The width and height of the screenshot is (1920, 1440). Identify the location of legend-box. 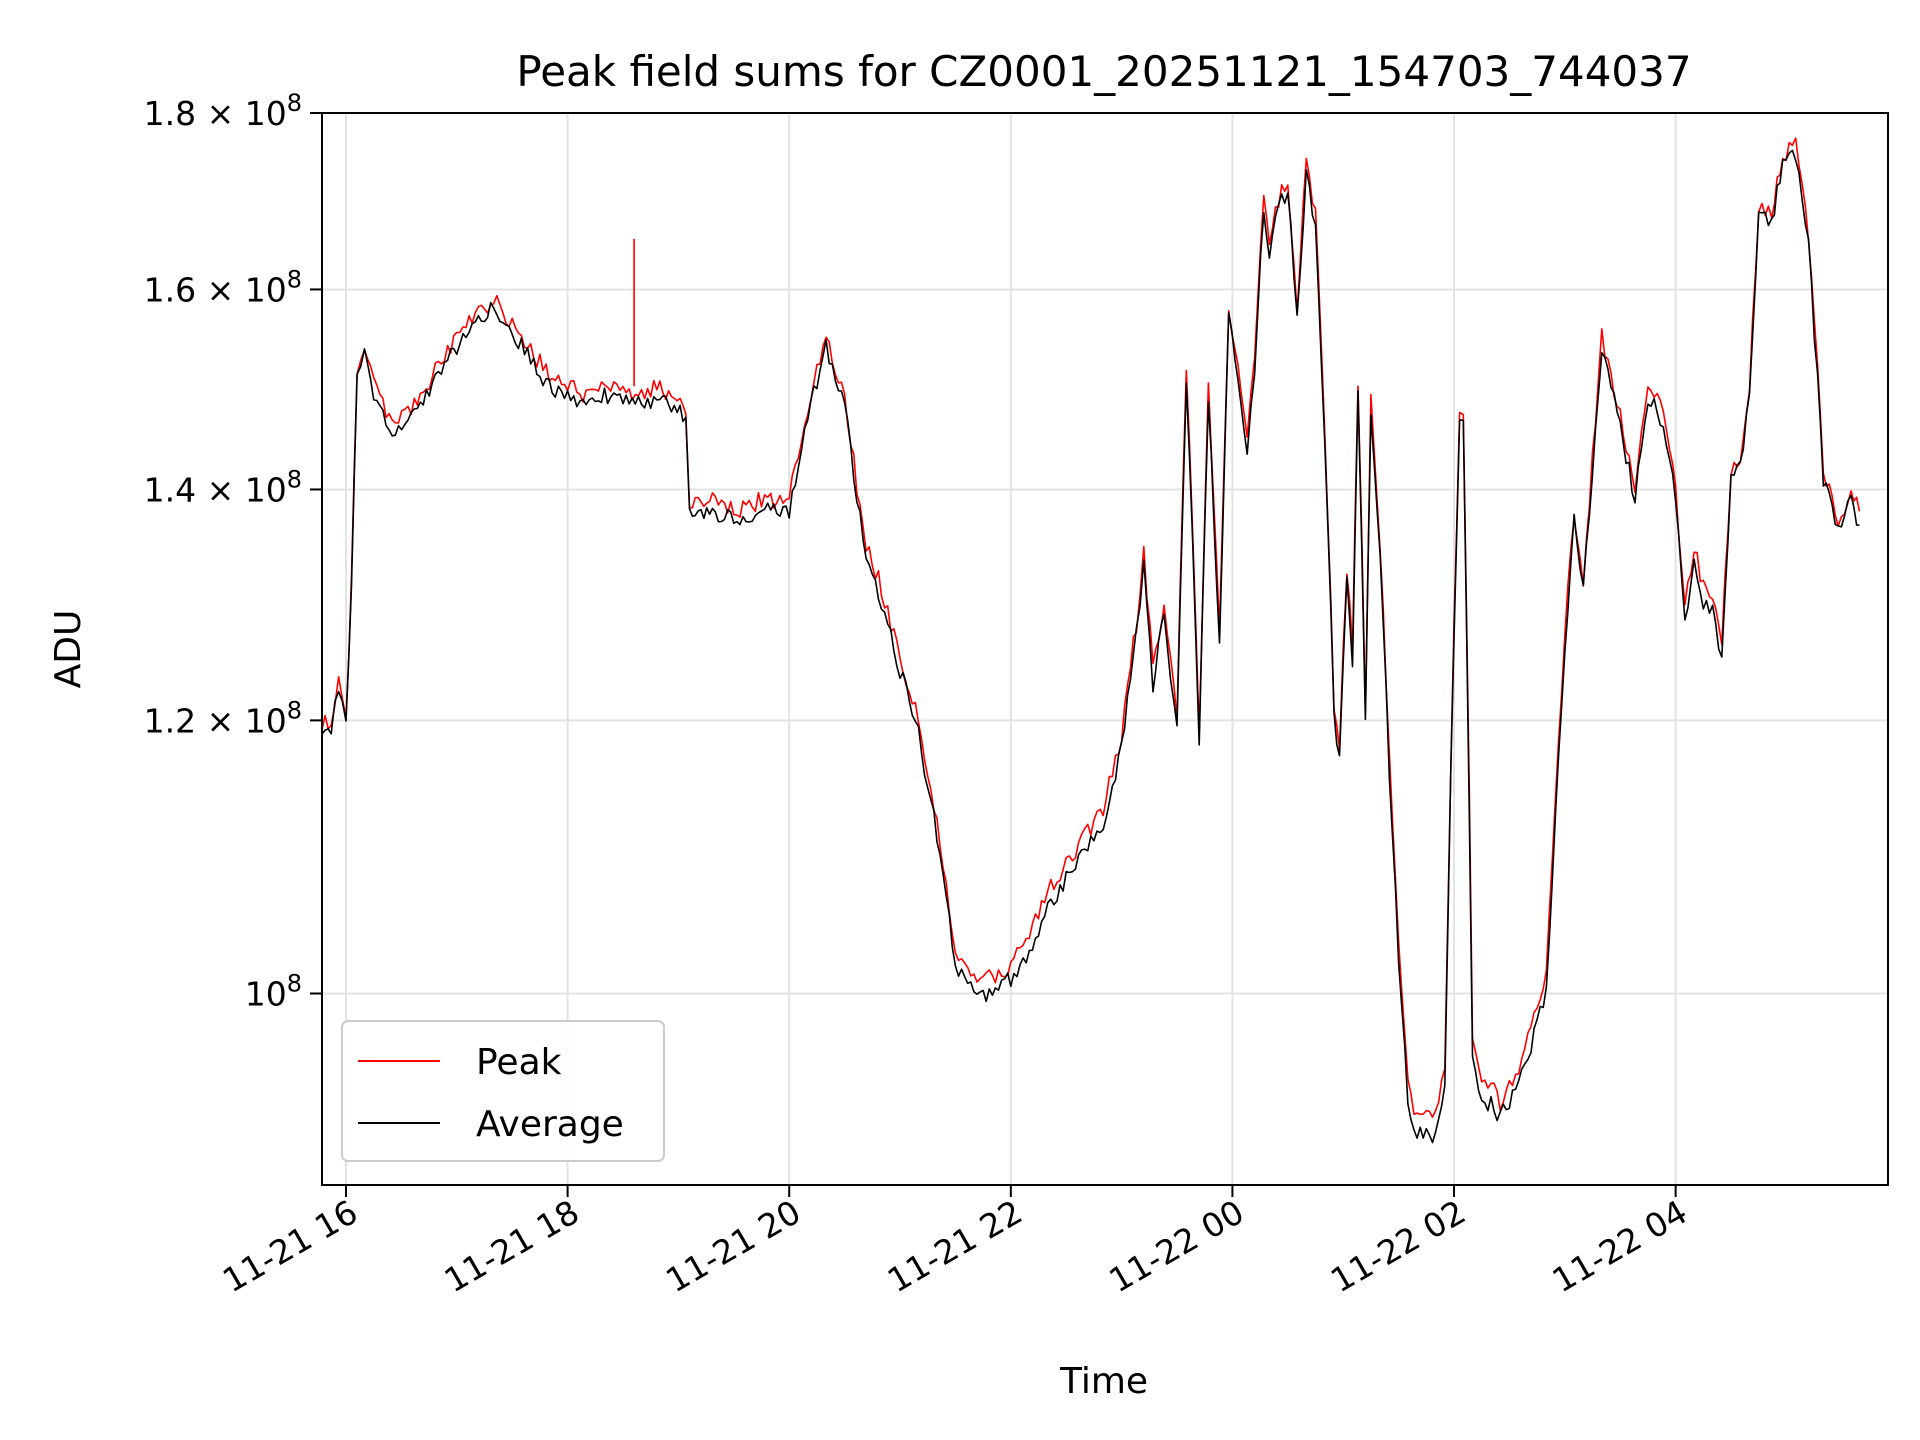
(503, 1091).